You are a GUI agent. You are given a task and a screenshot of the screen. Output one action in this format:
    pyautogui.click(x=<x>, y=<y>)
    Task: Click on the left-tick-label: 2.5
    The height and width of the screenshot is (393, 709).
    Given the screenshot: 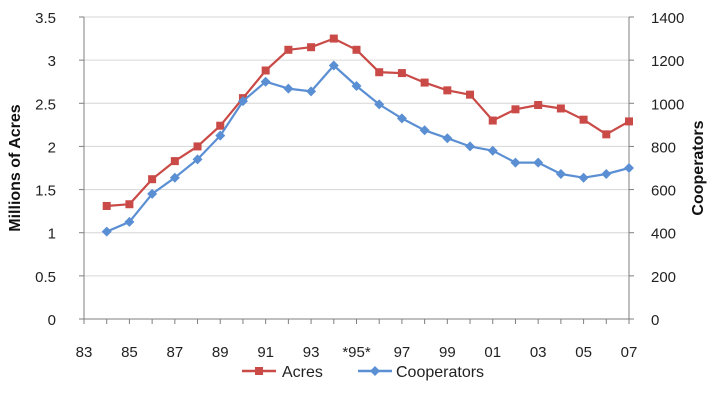 What is the action you would take?
    pyautogui.click(x=45, y=104)
    